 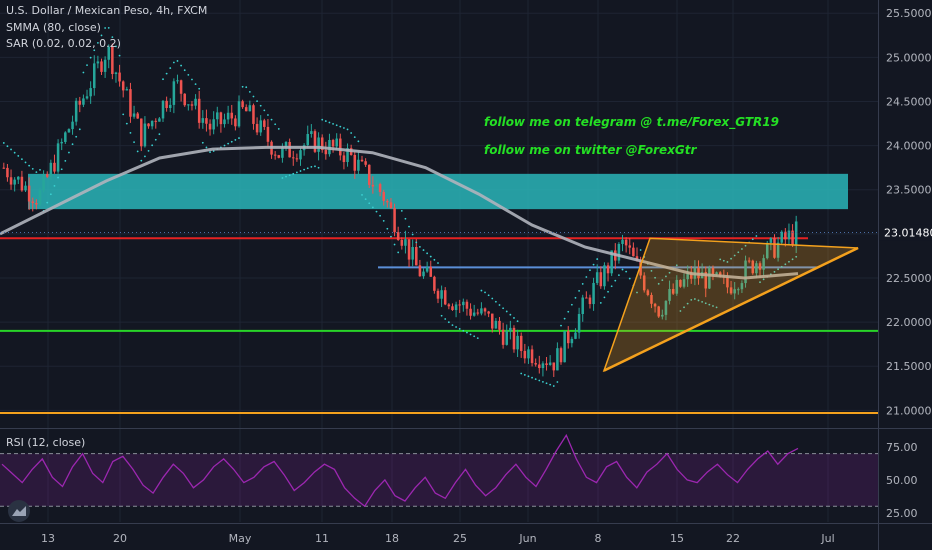 I want to click on rsi-legend: RSI (12, close), so click(x=46, y=442).